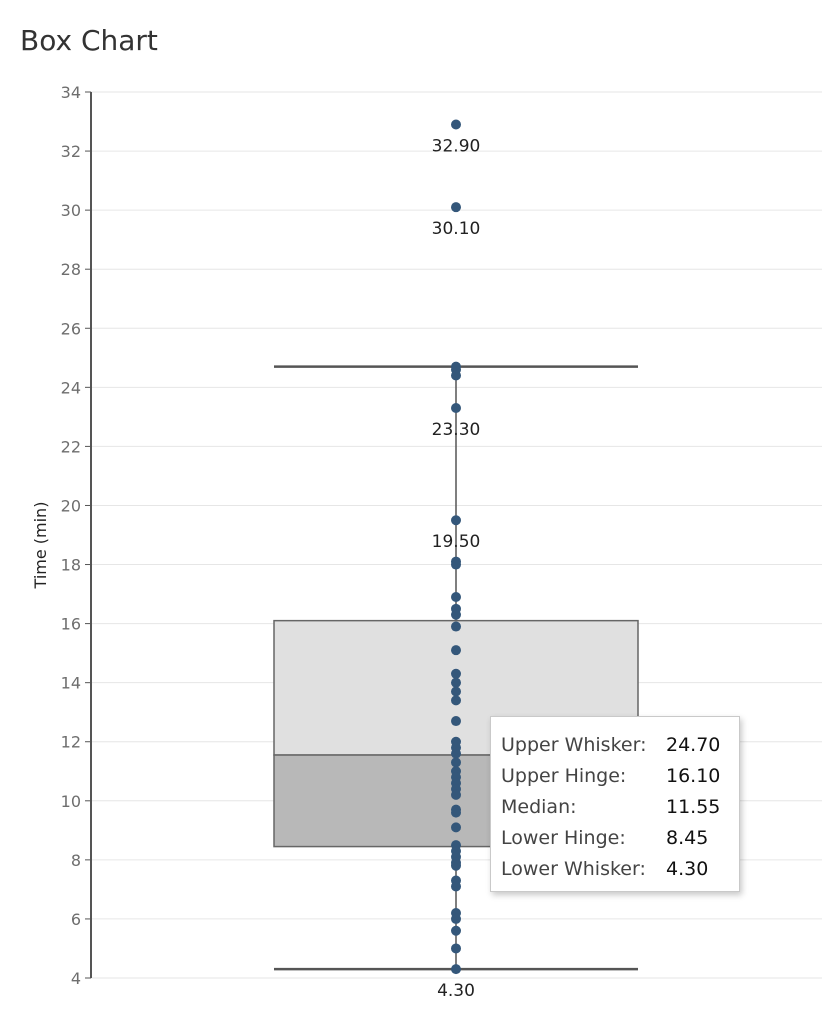  What do you see at coordinates (693, 806) in the screenshot?
I see `tooltip-value: 11.55` at bounding box center [693, 806].